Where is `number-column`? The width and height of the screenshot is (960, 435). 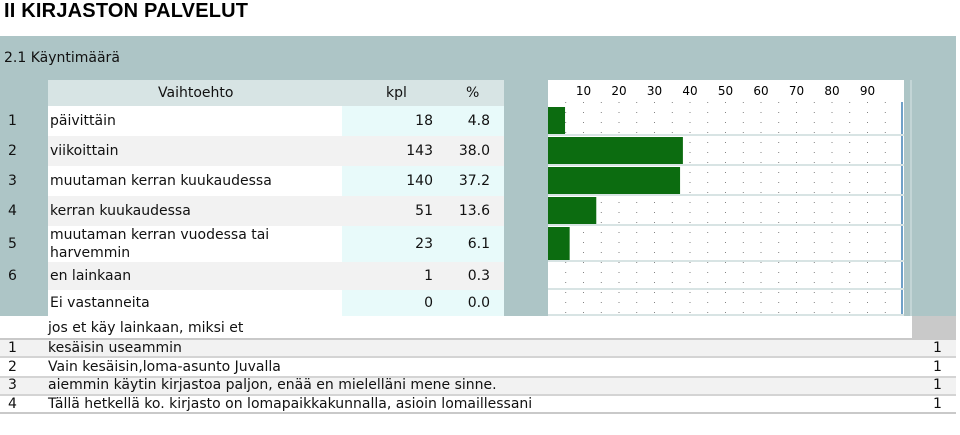 number-column is located at coordinates (24, 198).